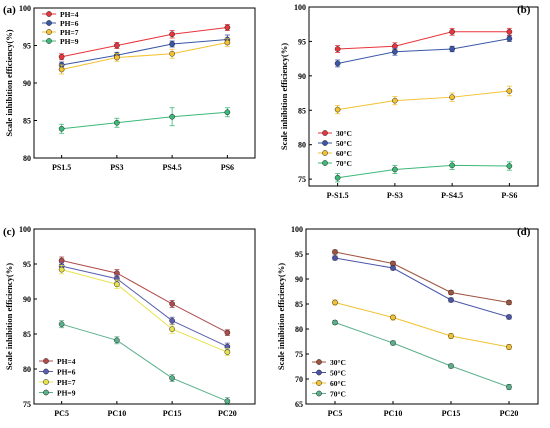 This screenshot has height=428, width=550. Describe the element at coordinates (69, 23) in the screenshot. I see `legend-label: PH=6` at that location.